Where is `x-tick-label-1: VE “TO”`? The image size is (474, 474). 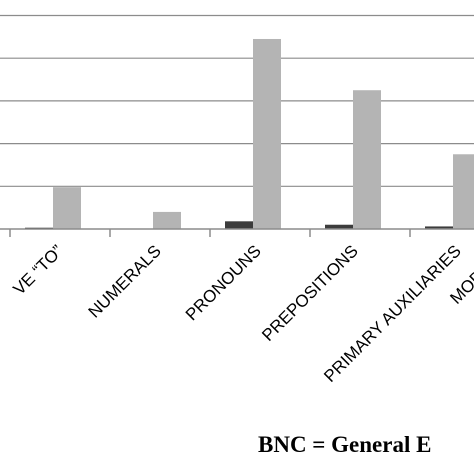 x-tick-label-1: VE “TO” is located at coordinates (39, 270).